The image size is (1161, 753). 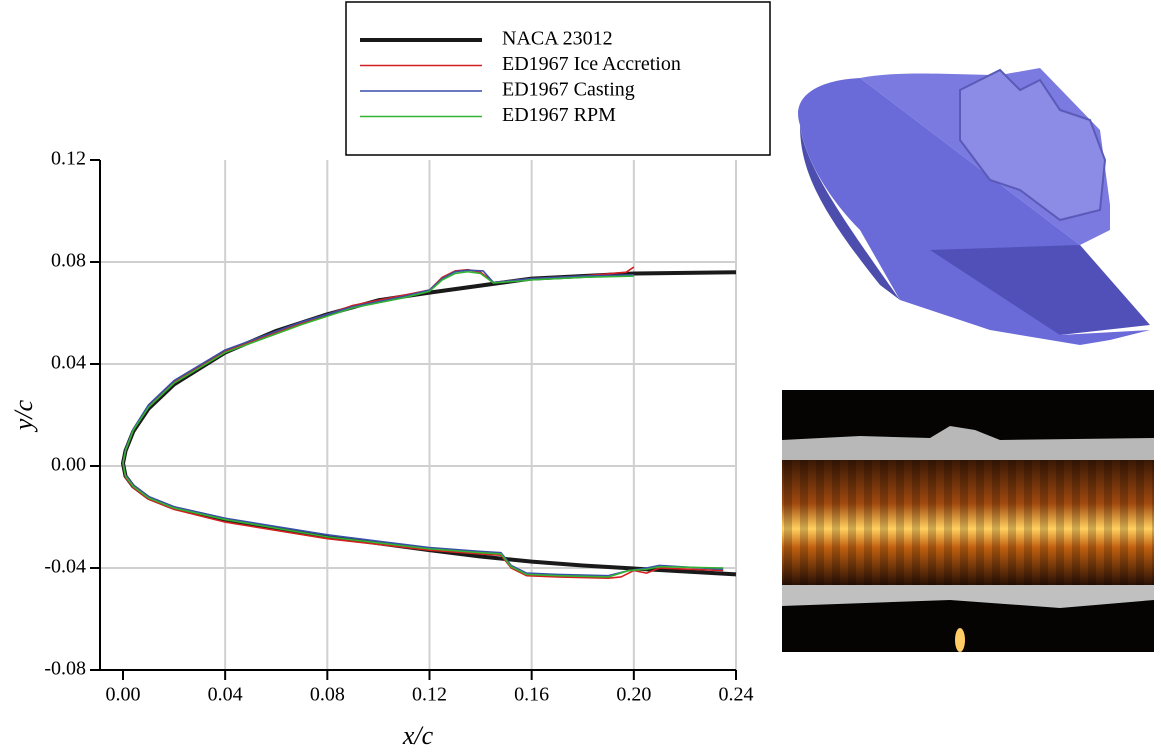 What do you see at coordinates (974, 206) in the screenshot?
I see `wing-render` at bounding box center [974, 206].